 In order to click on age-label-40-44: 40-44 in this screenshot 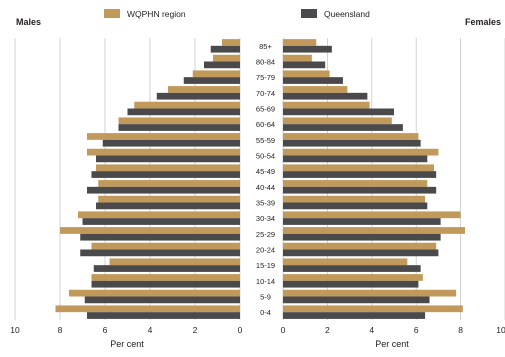, I will do `click(265, 187)`.